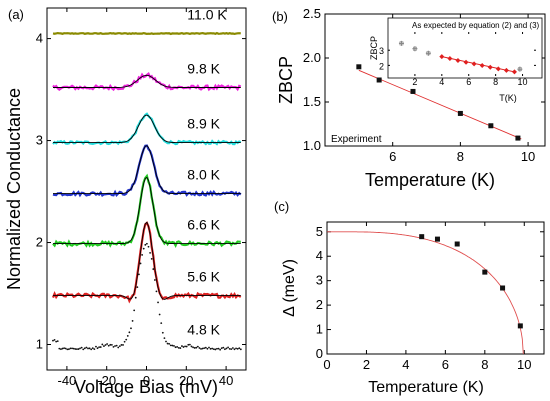  What do you see at coordinates (495, 82) in the screenshot?
I see `inset-x-tick-label: 8` at bounding box center [495, 82].